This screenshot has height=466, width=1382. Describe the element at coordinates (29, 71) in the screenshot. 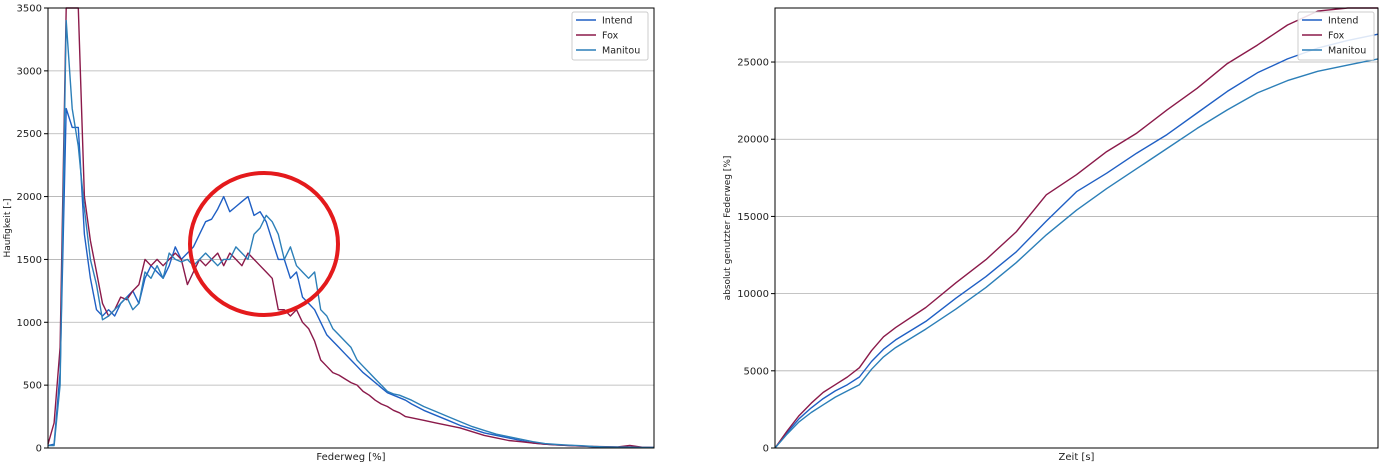

I see `y-tick-label: 3000` at that location.